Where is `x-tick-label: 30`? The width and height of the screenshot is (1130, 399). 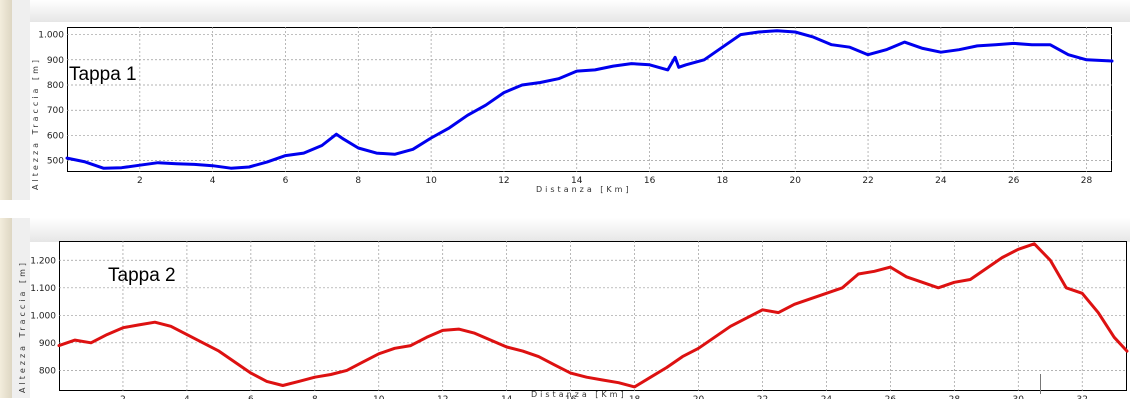
x-tick-label: 30 is located at coordinates (1019, 397).